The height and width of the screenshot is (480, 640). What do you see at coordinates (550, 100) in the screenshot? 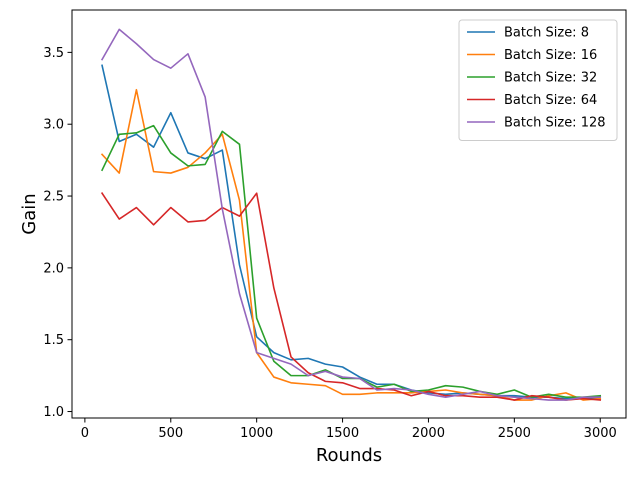
I see `legend-label-4: Batch Size: 64` at bounding box center [550, 100].